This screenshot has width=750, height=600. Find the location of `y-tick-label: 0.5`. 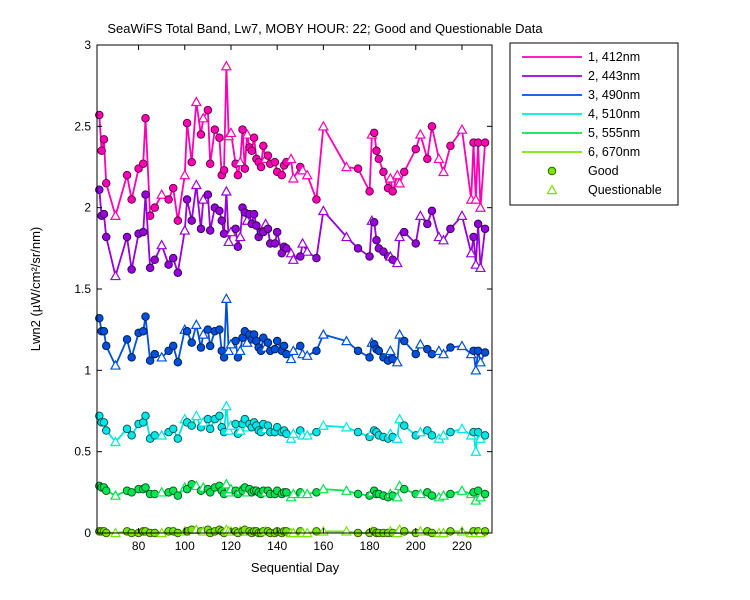

y-tick-label: 0.5 is located at coordinates (82, 452).